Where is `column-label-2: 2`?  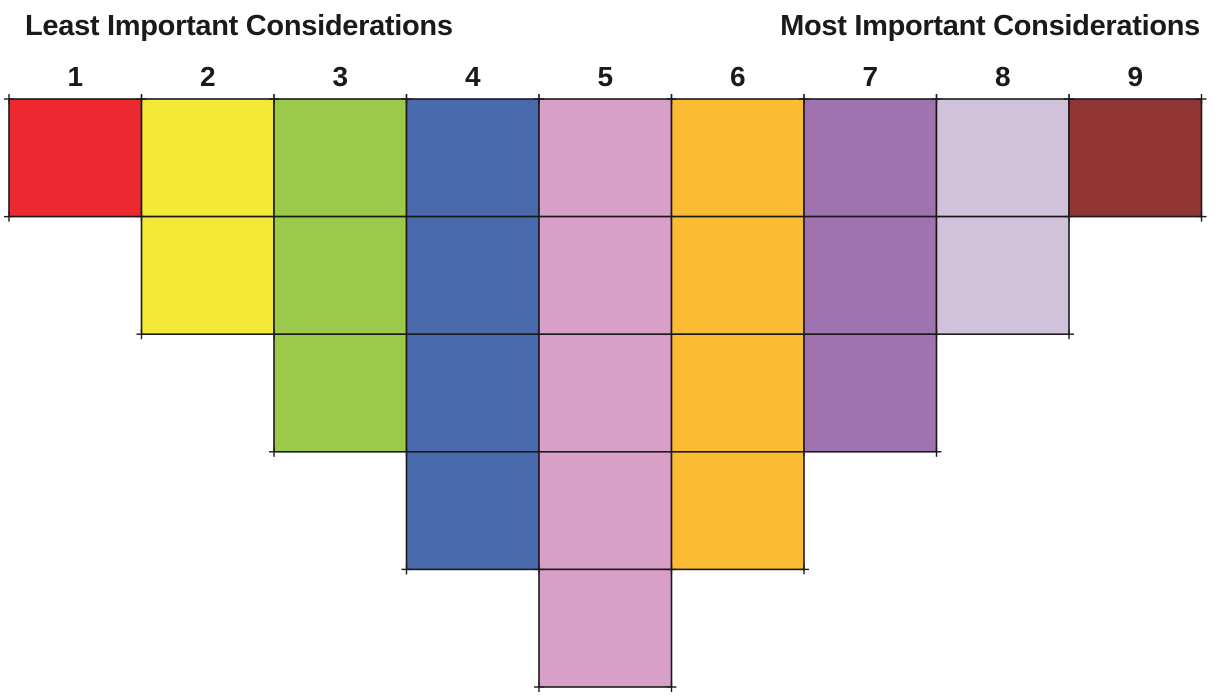
column-label-2: 2 is located at coordinates (208, 76).